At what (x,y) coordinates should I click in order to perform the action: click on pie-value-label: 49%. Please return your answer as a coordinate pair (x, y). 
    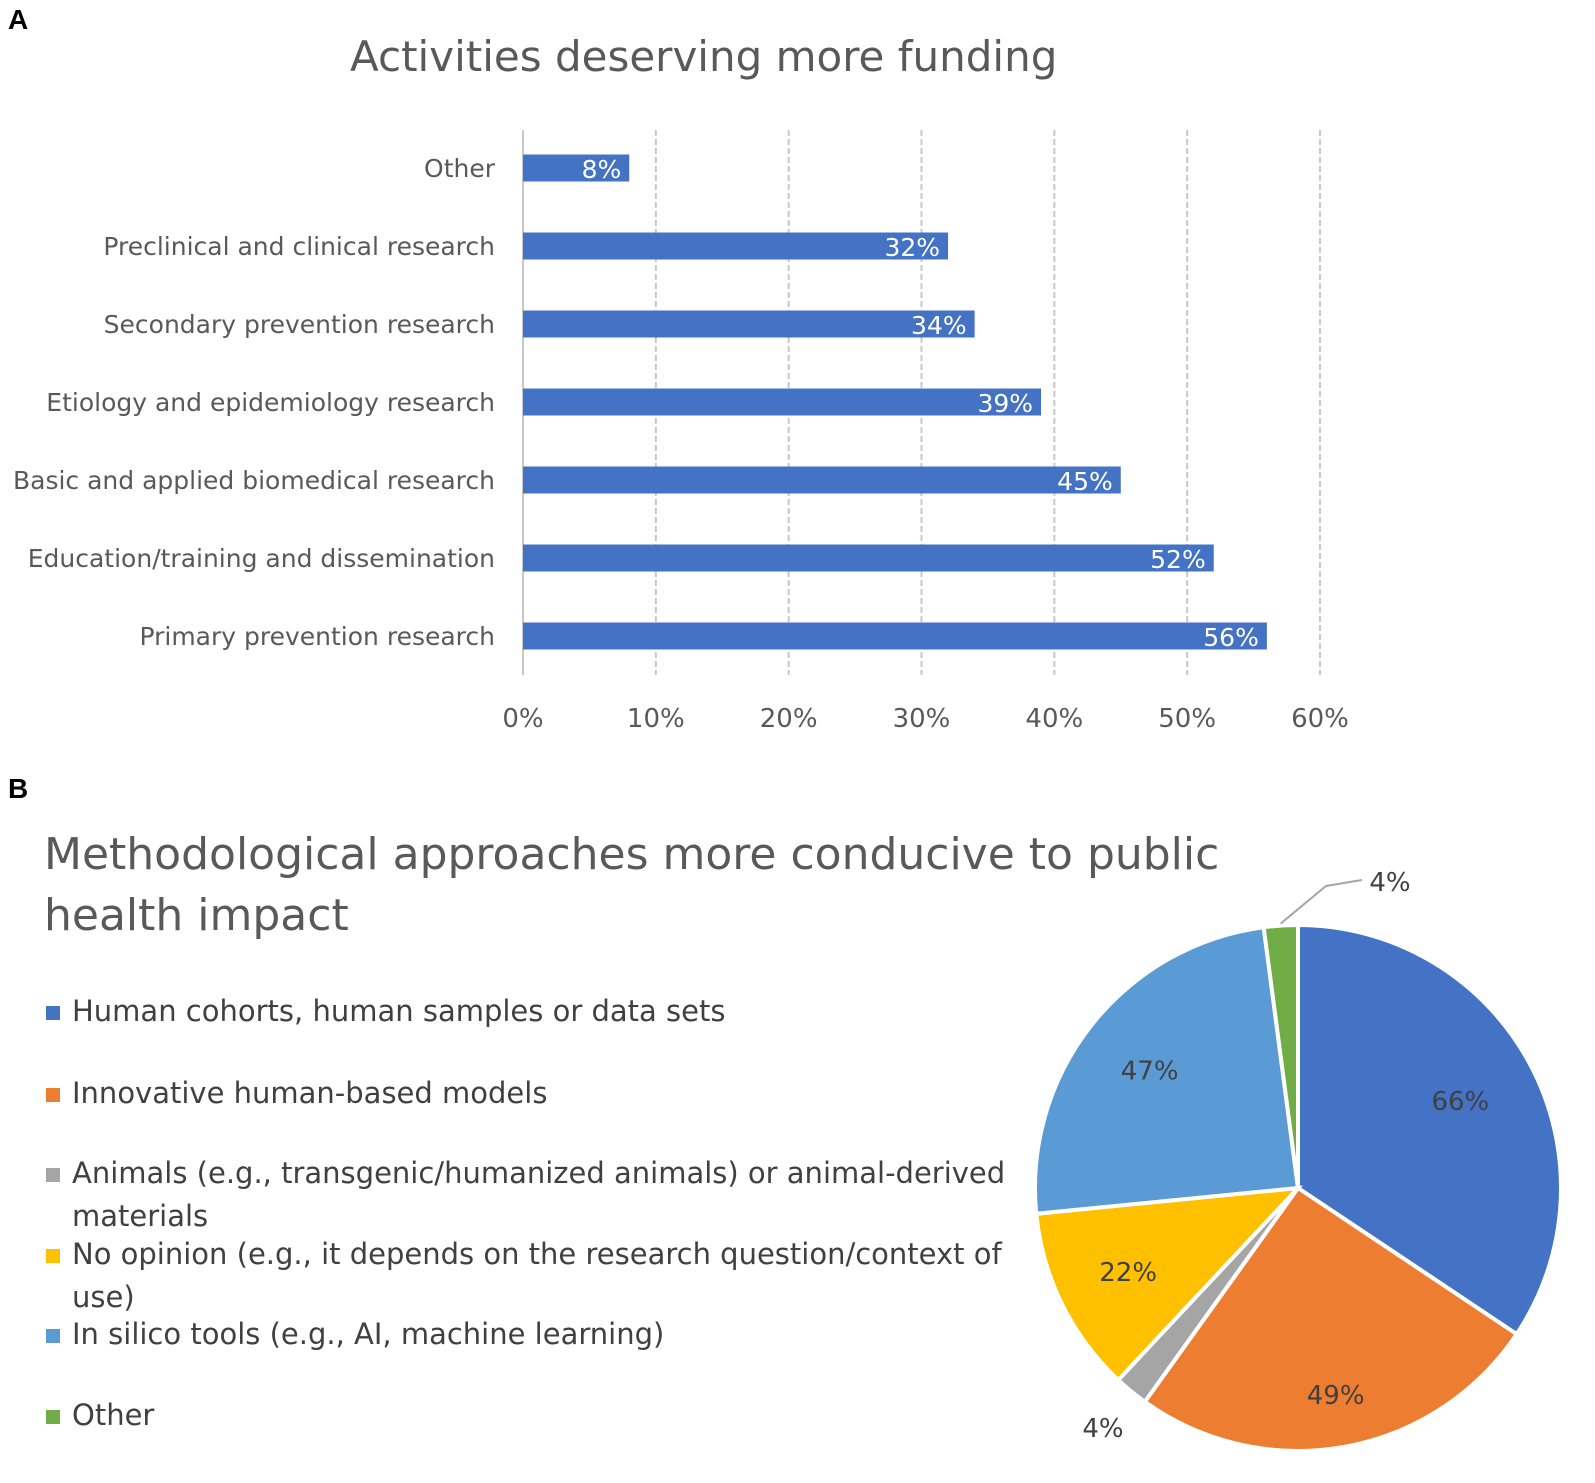
    Looking at the image, I should click on (1336, 1396).